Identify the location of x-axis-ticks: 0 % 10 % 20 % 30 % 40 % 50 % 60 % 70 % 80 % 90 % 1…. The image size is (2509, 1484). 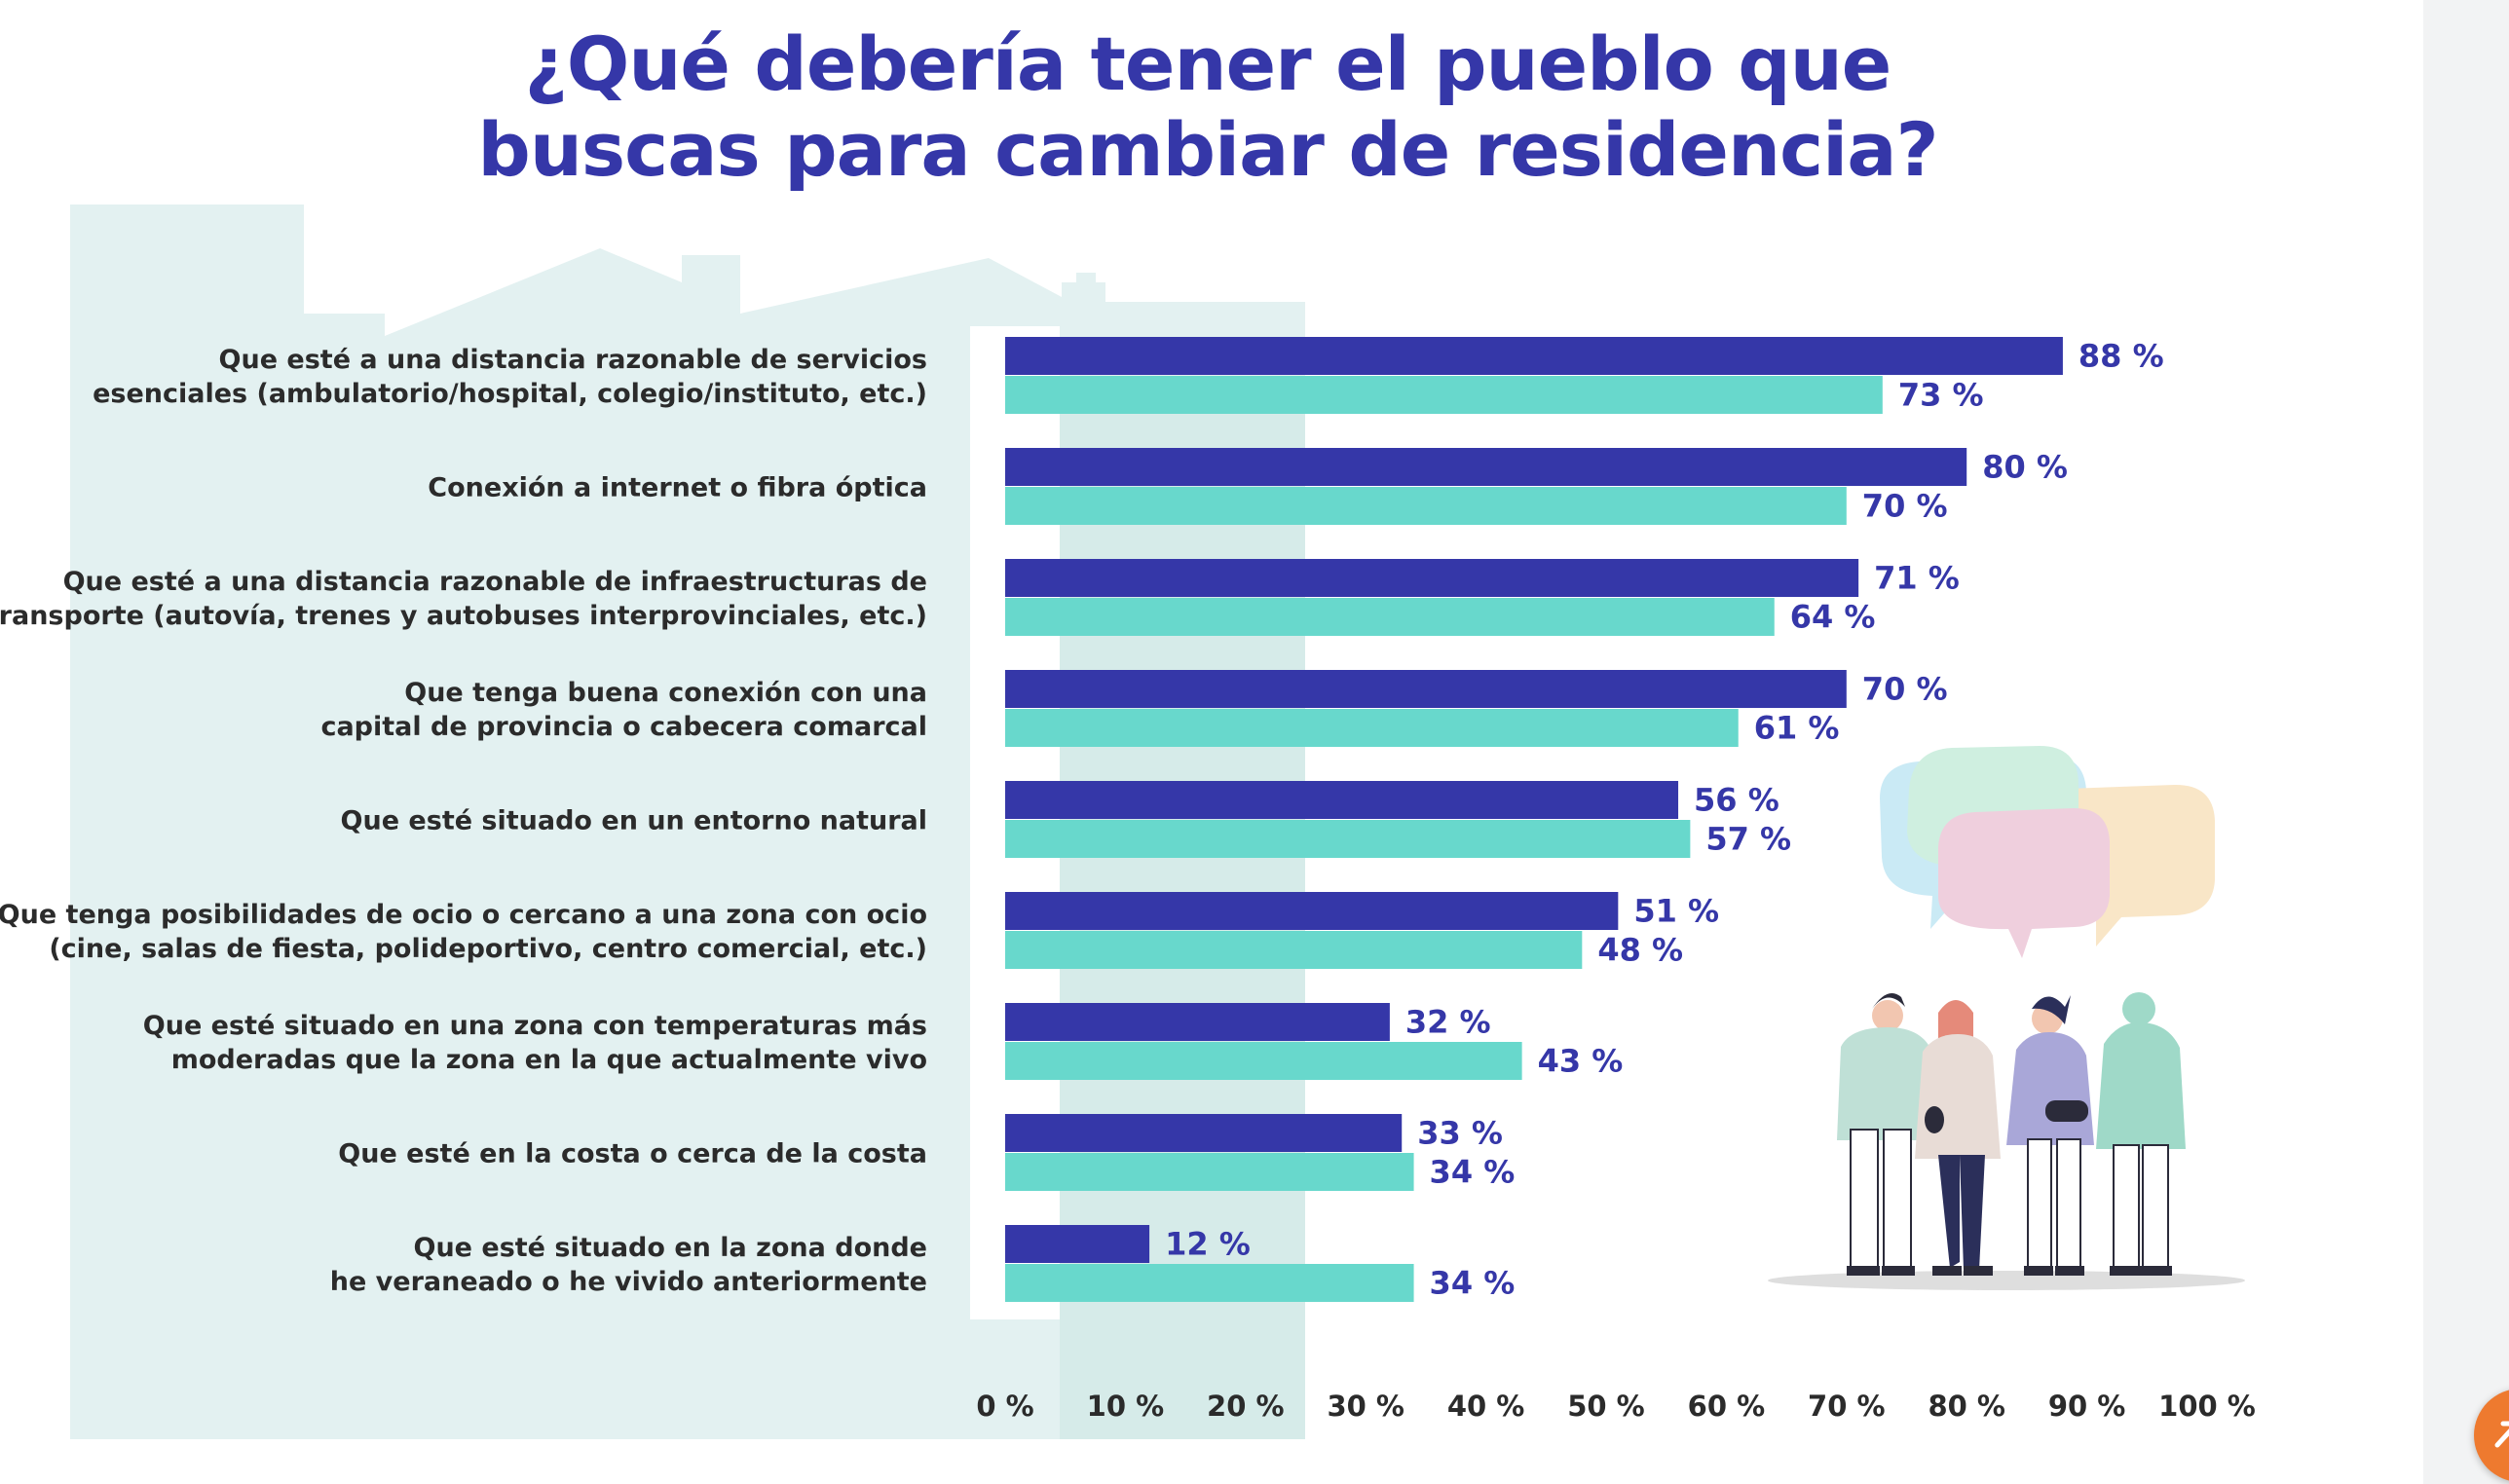
(1616, 1406).